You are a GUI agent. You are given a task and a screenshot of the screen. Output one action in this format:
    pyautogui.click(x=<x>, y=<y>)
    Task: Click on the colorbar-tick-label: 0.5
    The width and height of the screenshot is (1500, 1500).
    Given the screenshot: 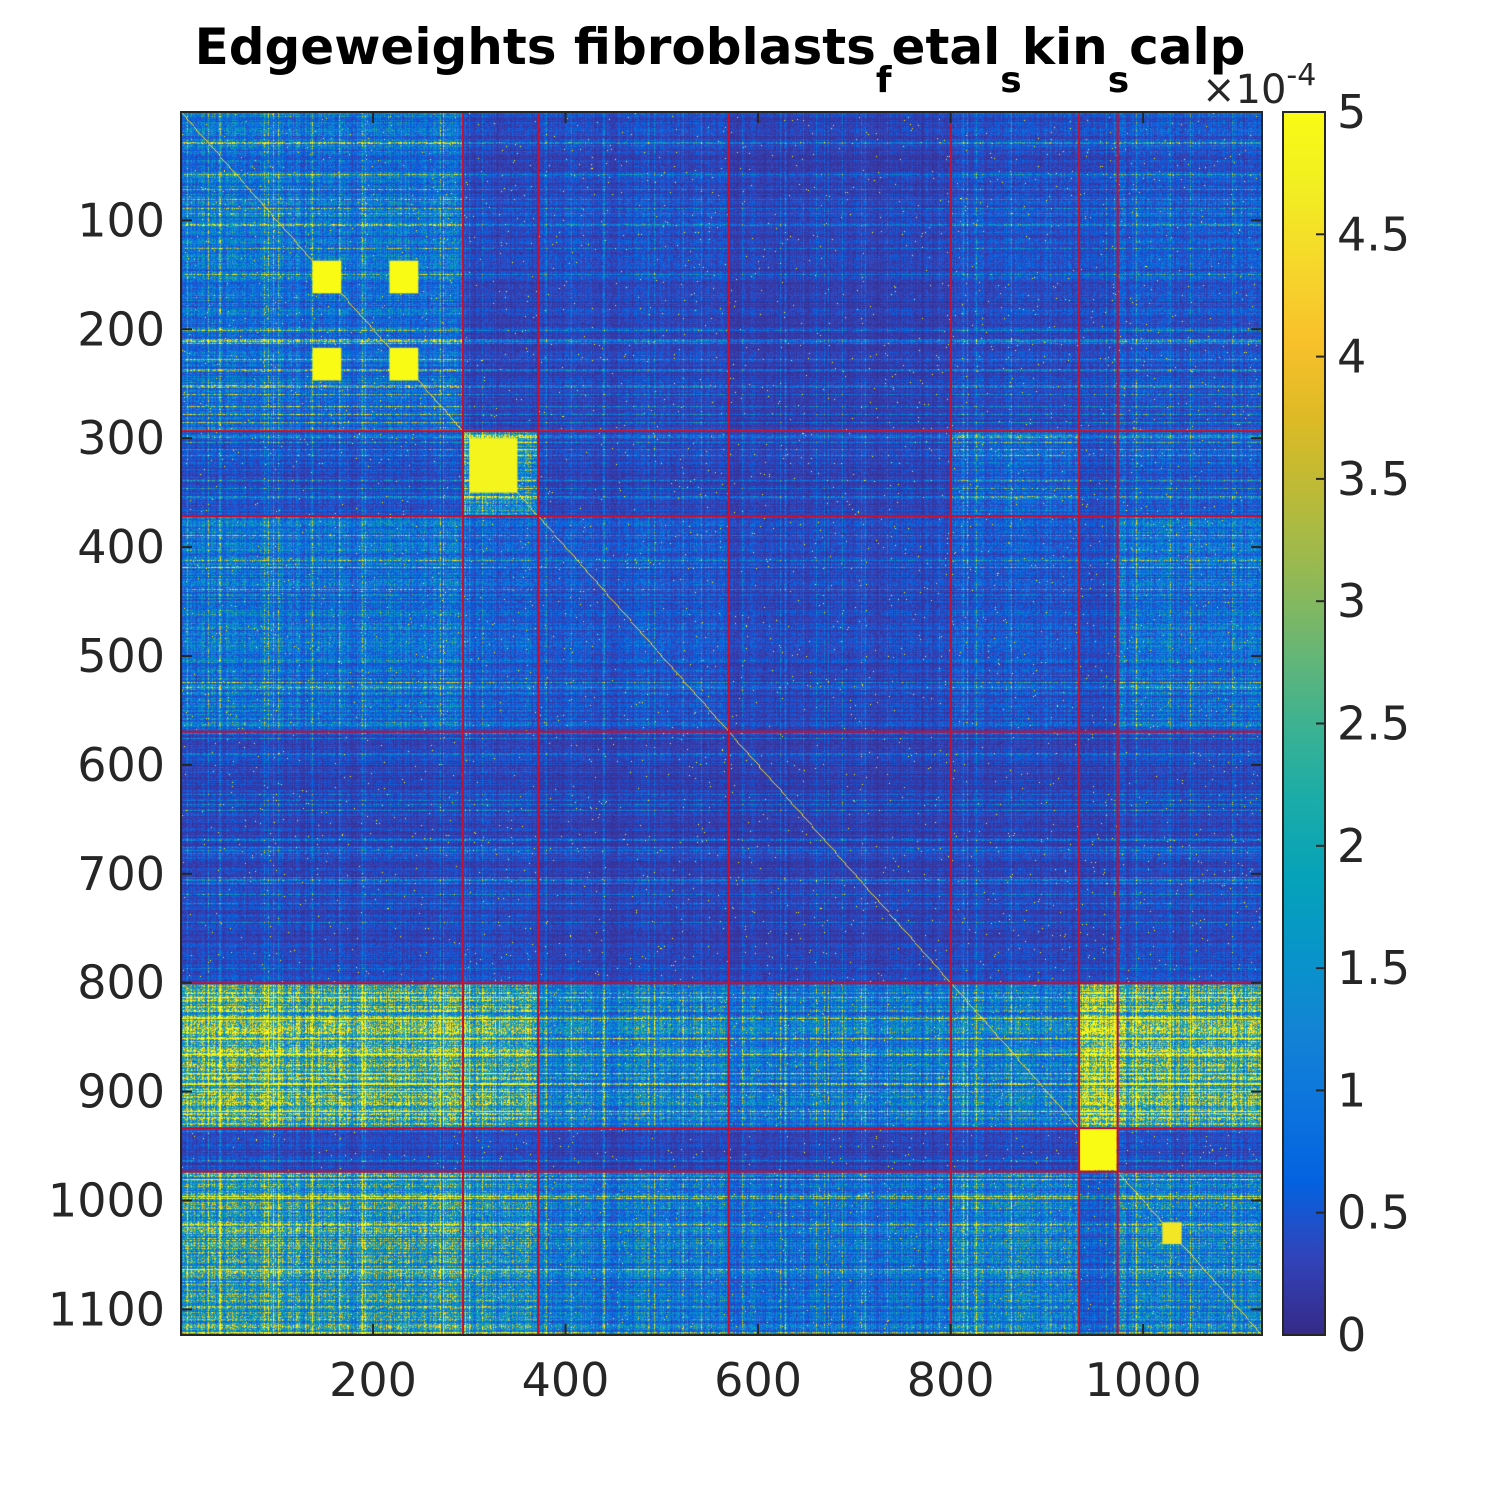 What is the action you would take?
    pyautogui.click(x=1373, y=1213)
    